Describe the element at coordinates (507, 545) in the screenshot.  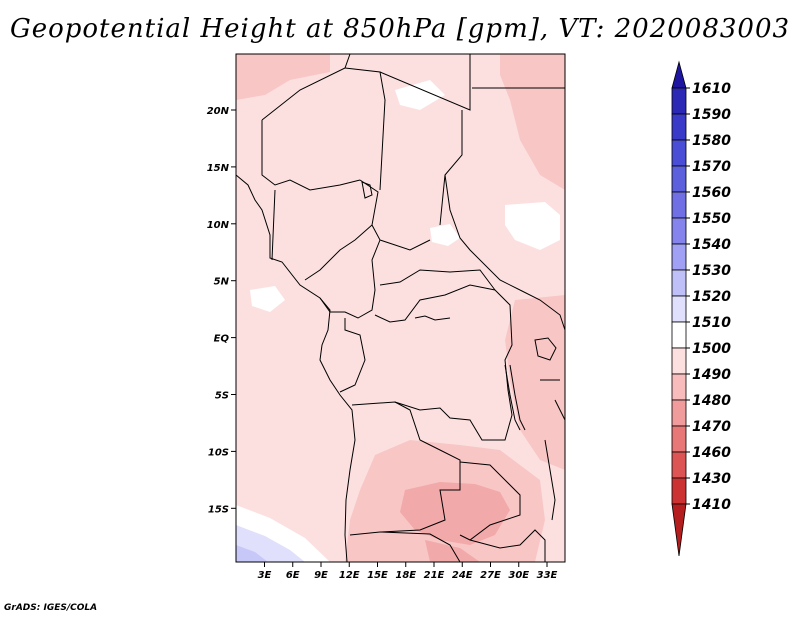
I see `border-zimbabwe` at that location.